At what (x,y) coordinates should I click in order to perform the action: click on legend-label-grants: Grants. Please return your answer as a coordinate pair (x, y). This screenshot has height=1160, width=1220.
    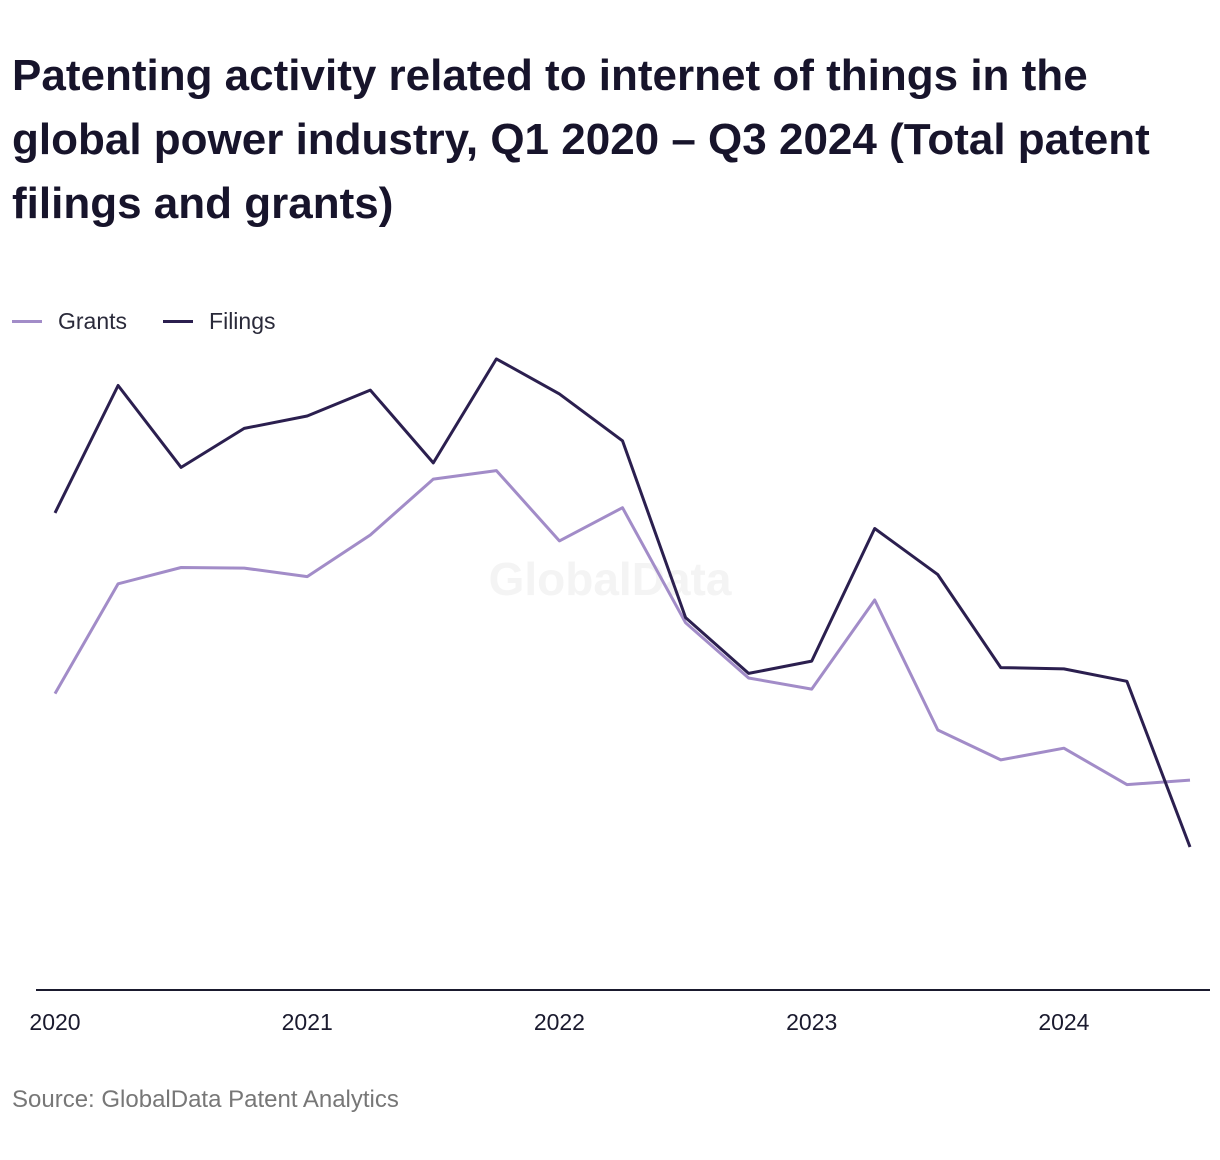
    Looking at the image, I should click on (93, 320).